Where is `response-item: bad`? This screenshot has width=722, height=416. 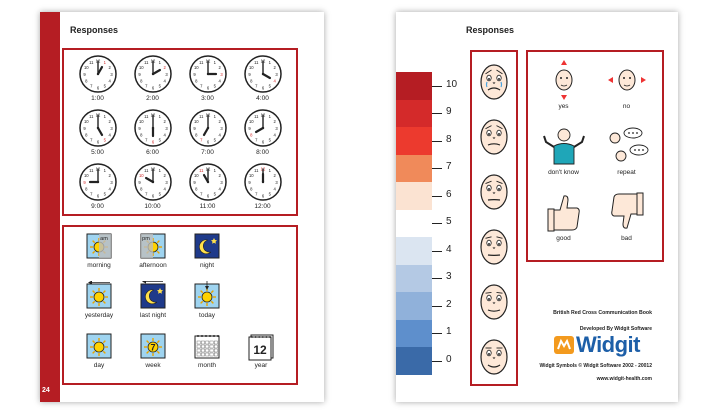 response-item: bad is located at coordinates (626, 223).